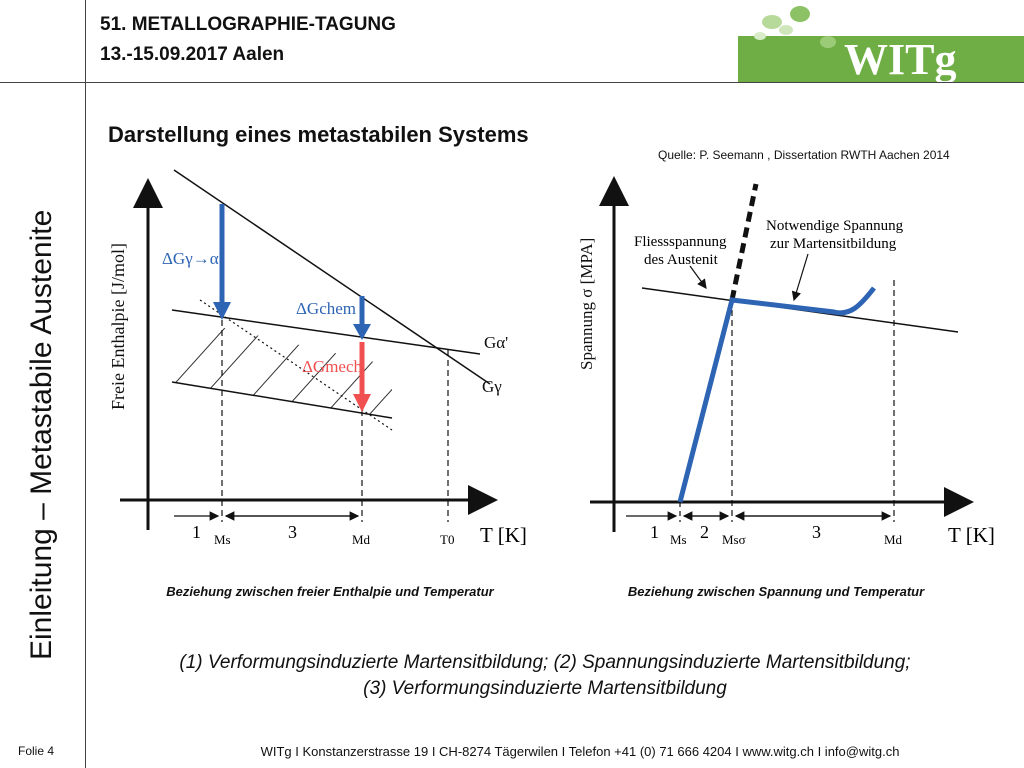  What do you see at coordinates (492, 386) in the screenshot?
I see `g-gamma-label: Gγ` at bounding box center [492, 386].